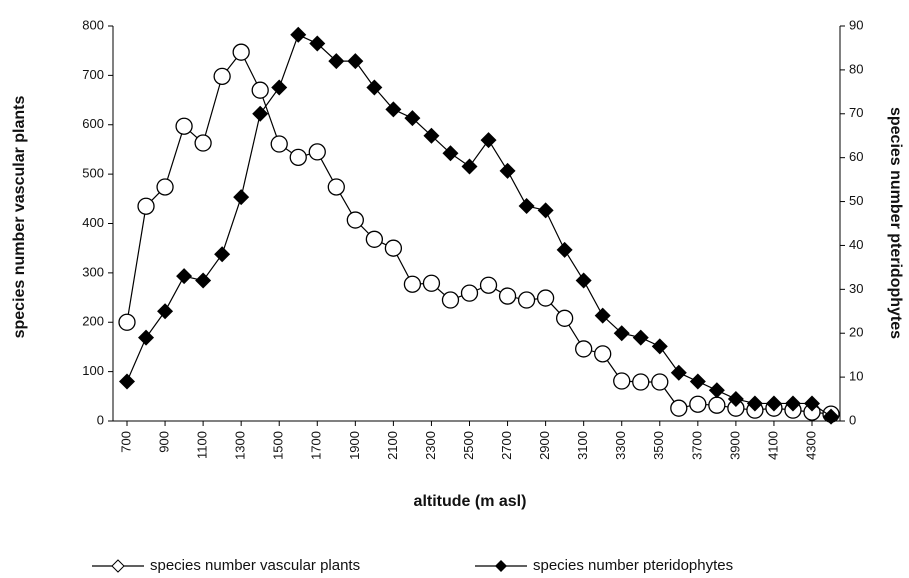 The width and height of the screenshot is (909, 578). What do you see at coordinates (100, 419) in the screenshot?
I see `y-tick-label: 0` at bounding box center [100, 419].